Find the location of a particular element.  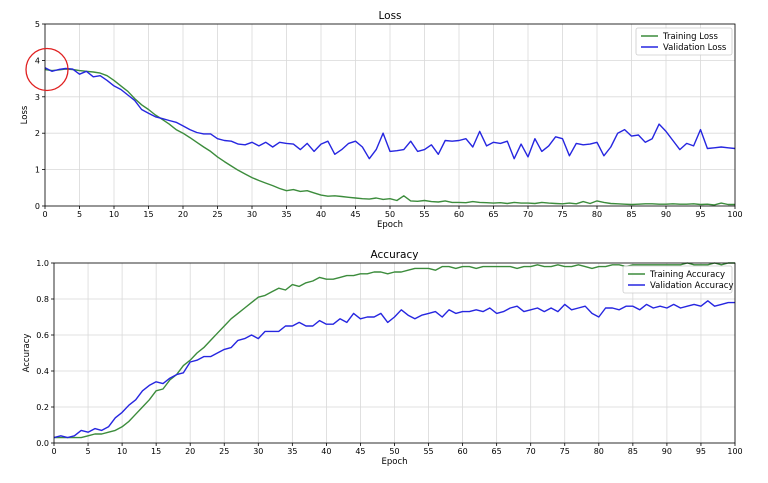

y-tick-label: 5 is located at coordinates (37, 24).